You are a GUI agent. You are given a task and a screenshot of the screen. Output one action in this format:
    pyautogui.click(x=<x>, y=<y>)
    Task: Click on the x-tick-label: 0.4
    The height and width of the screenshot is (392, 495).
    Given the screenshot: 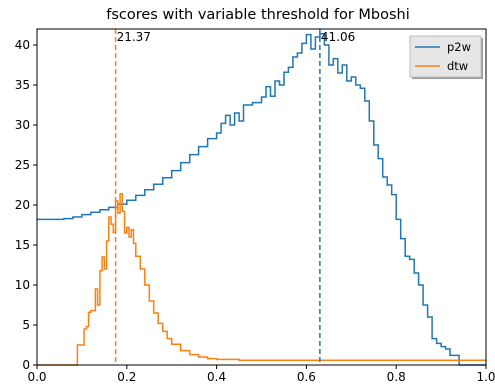 What is the action you would take?
    pyautogui.click(x=216, y=377)
    